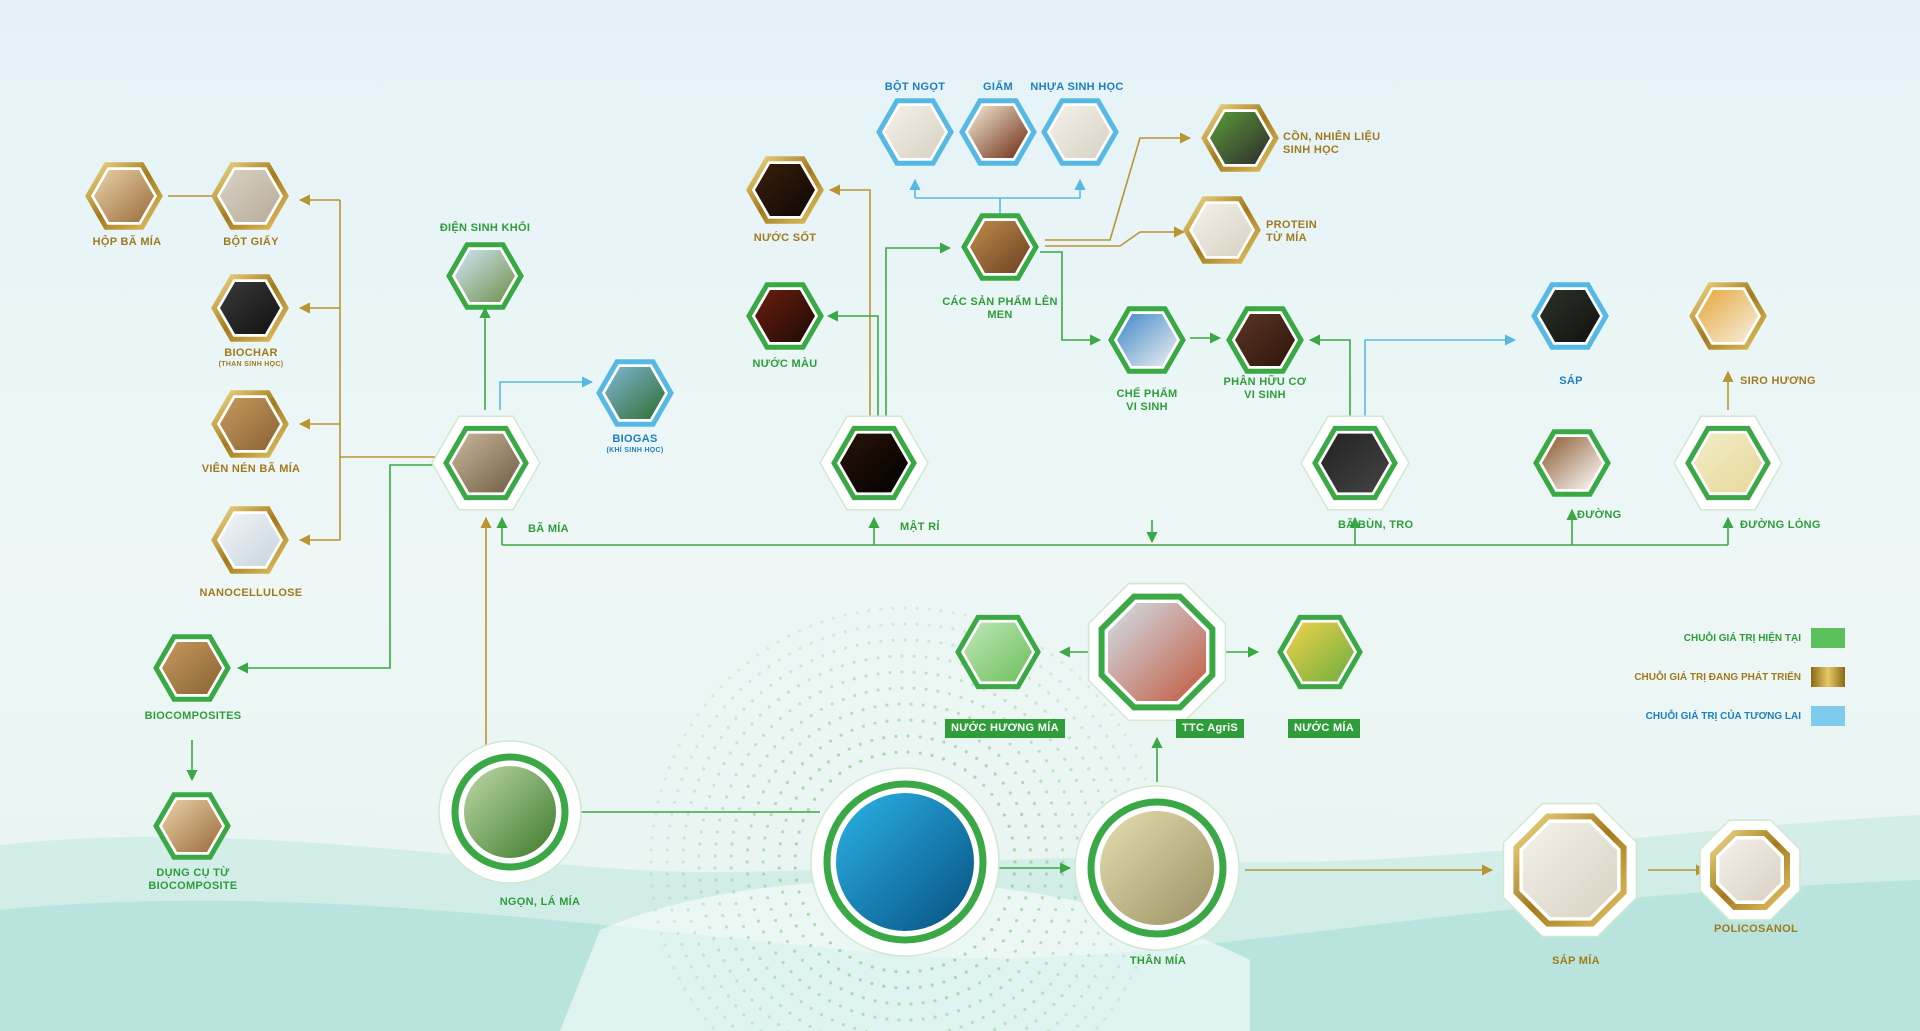 This screenshot has height=1031, width=1920. Describe the element at coordinates (1376, 525) in the screenshot. I see `label-ba-bun: BÃ BÙN, TRO` at that location.